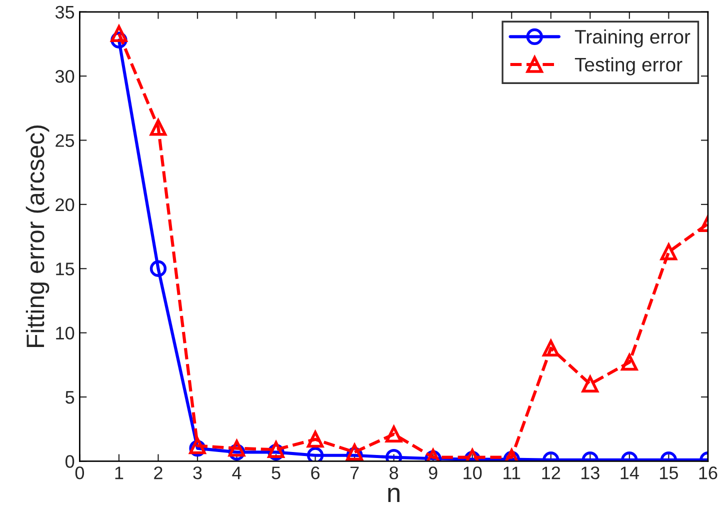  Describe the element at coordinates (237, 473) in the screenshot. I see `x-tick-label: 4` at that location.